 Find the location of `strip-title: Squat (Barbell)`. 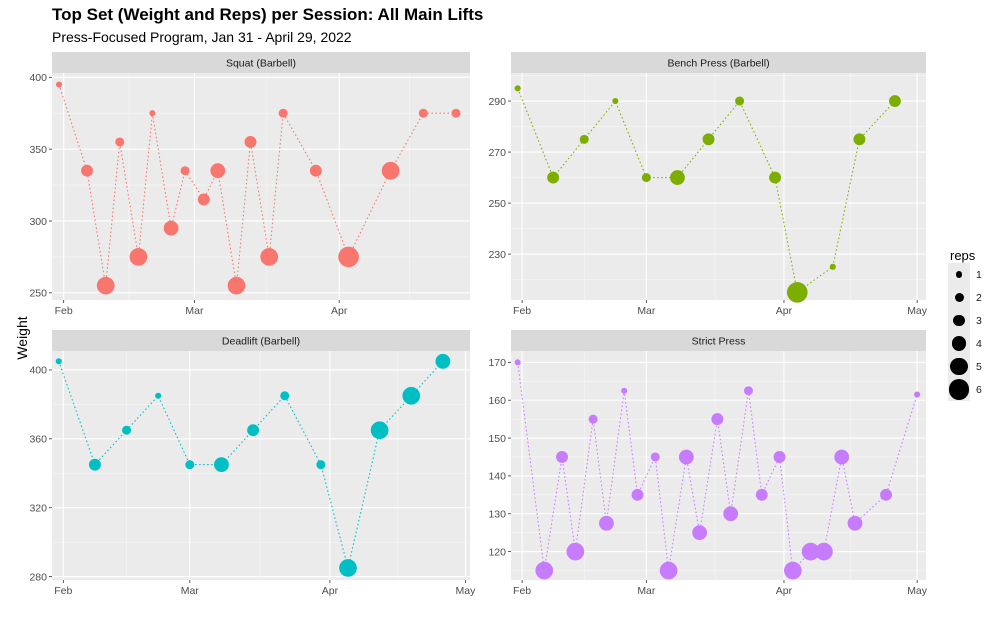

strip-title: Squat (Barbell) is located at coordinates (261, 64).